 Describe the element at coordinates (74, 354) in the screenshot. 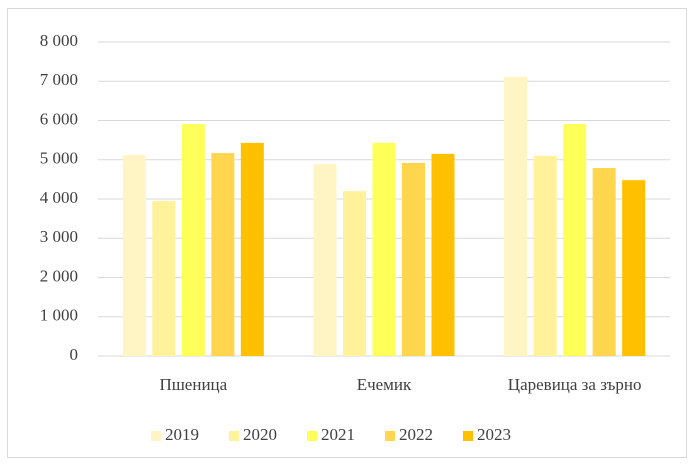

I see `y-tick-label: 0` at that location.